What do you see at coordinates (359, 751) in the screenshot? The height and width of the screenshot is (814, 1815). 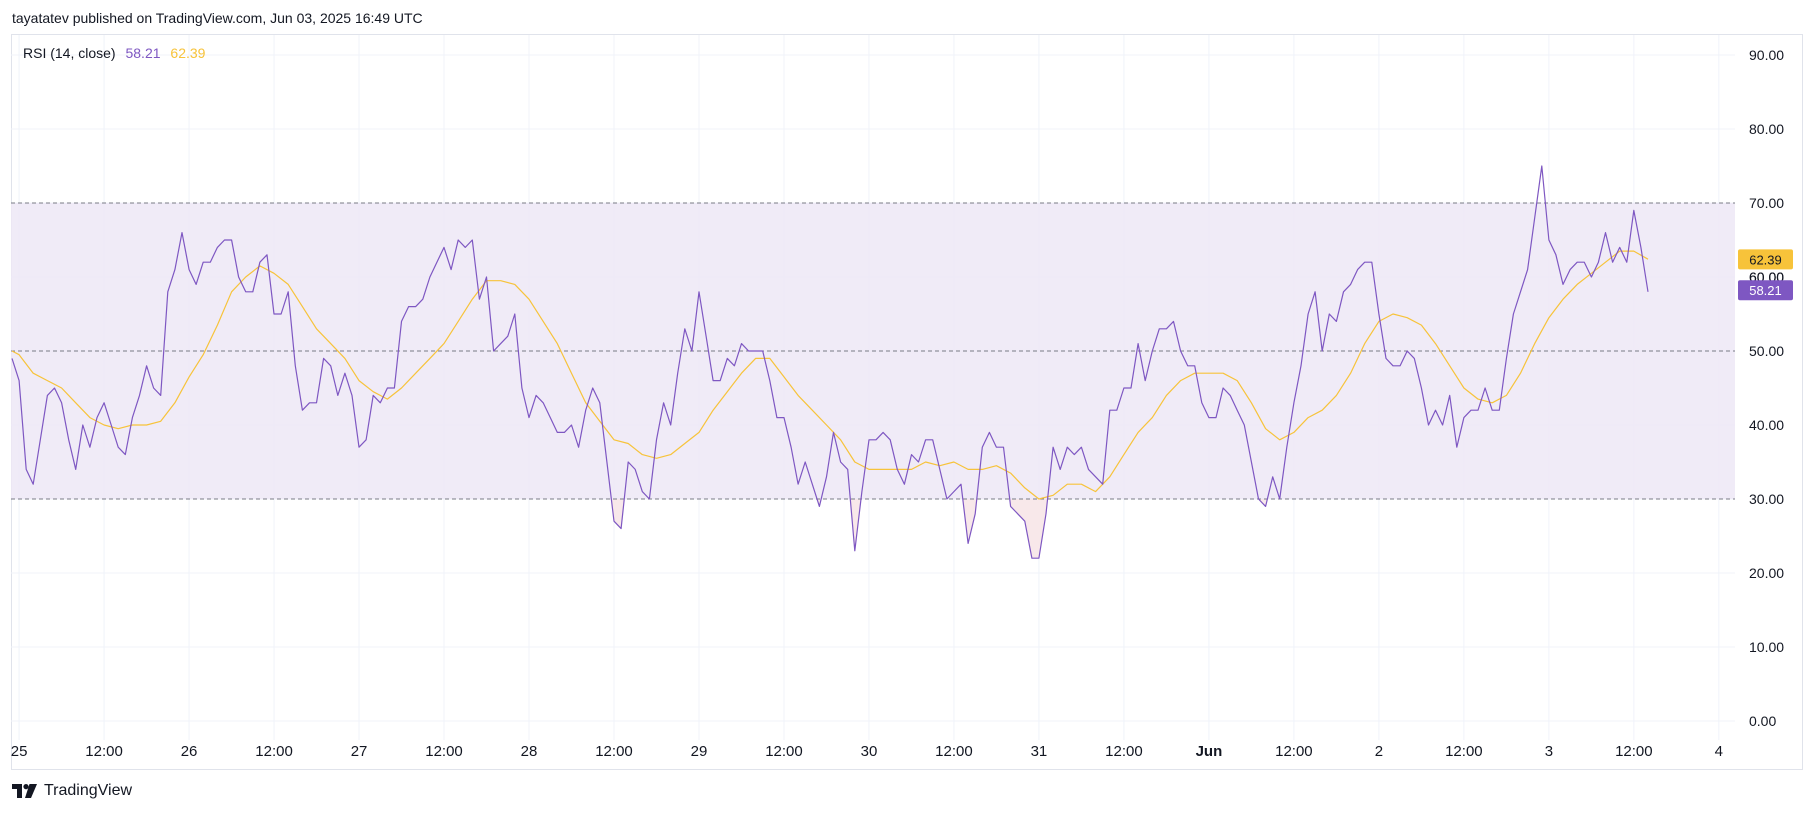 I see `x-tick-label: 27` at bounding box center [359, 751].